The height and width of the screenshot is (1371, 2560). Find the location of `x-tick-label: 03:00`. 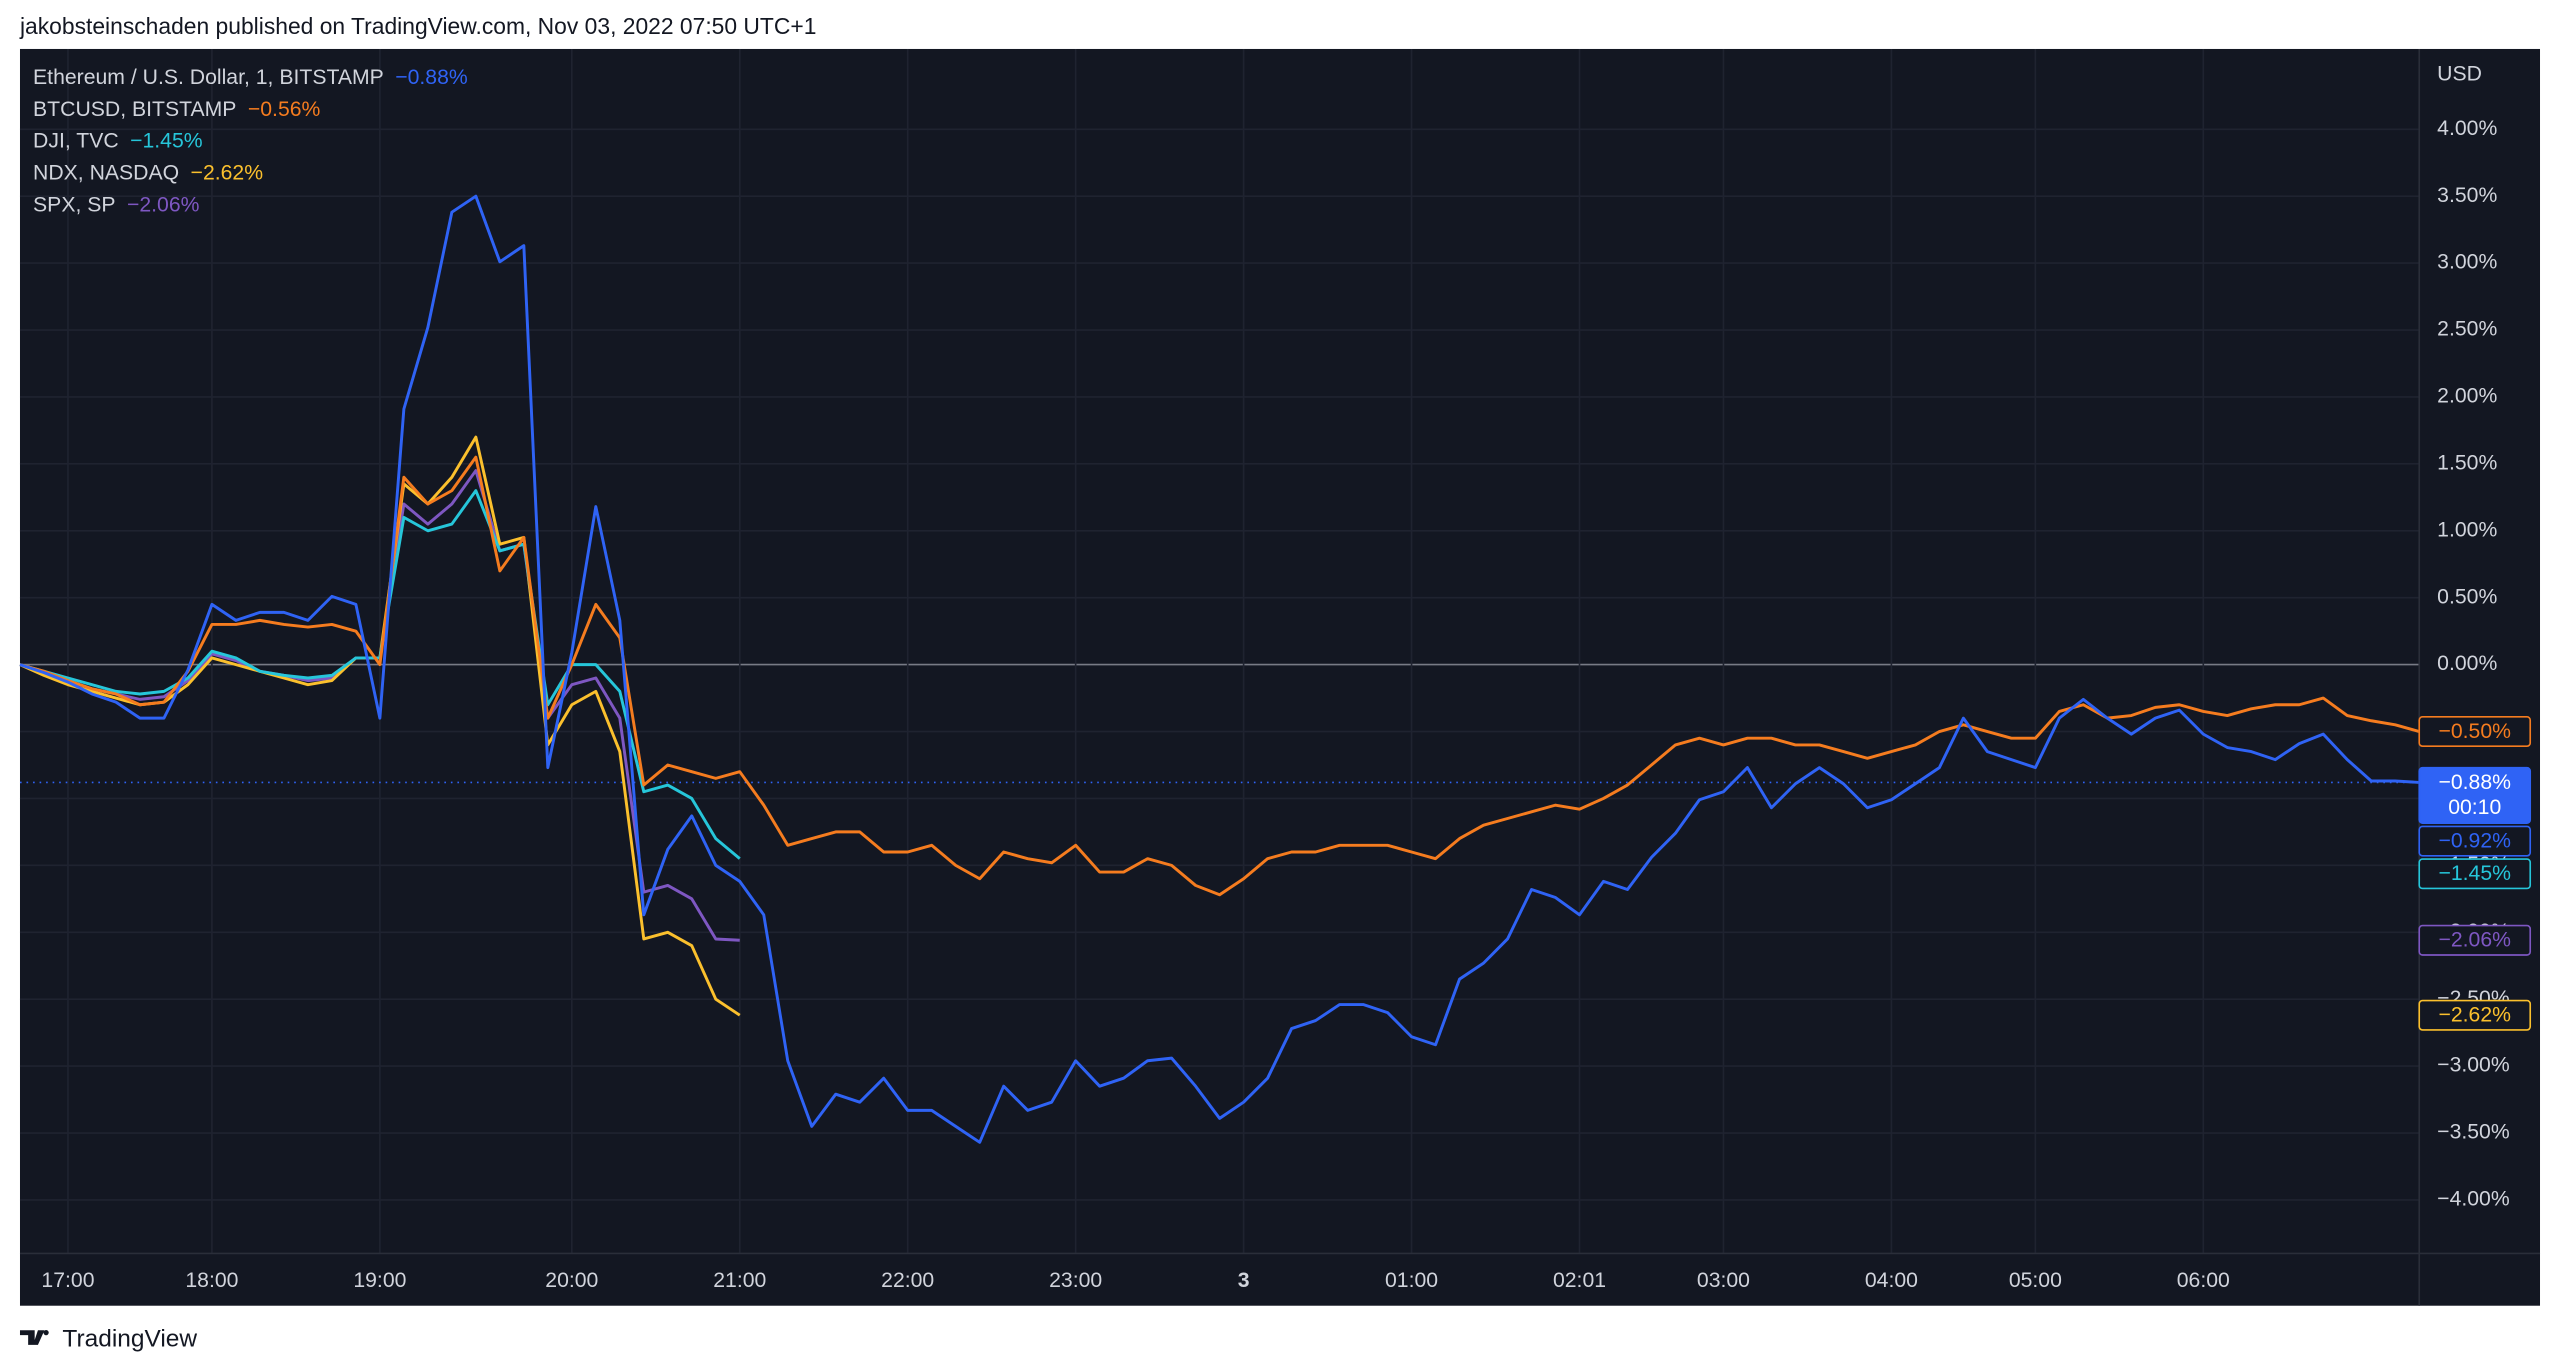

x-tick-label: 03:00 is located at coordinates (1723, 1280).